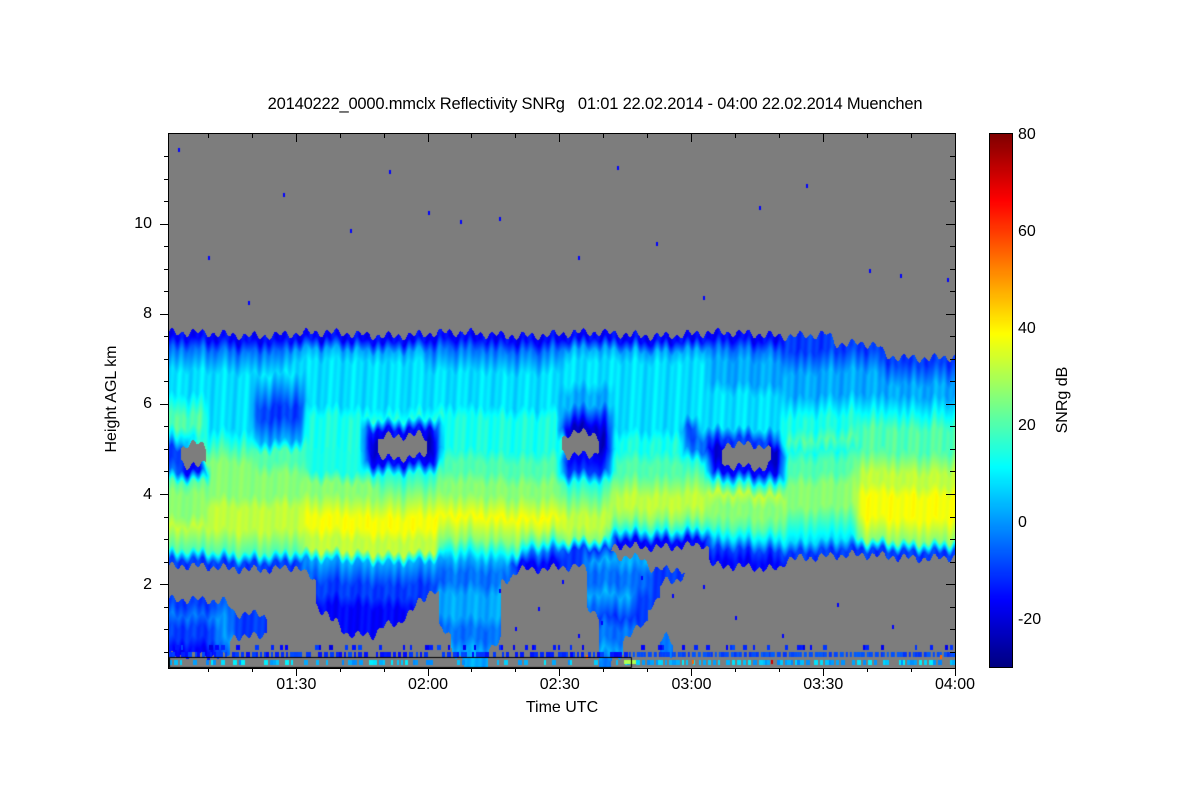  What do you see at coordinates (1027, 328) in the screenshot?
I see `colorbar-tick-label: 40` at bounding box center [1027, 328].